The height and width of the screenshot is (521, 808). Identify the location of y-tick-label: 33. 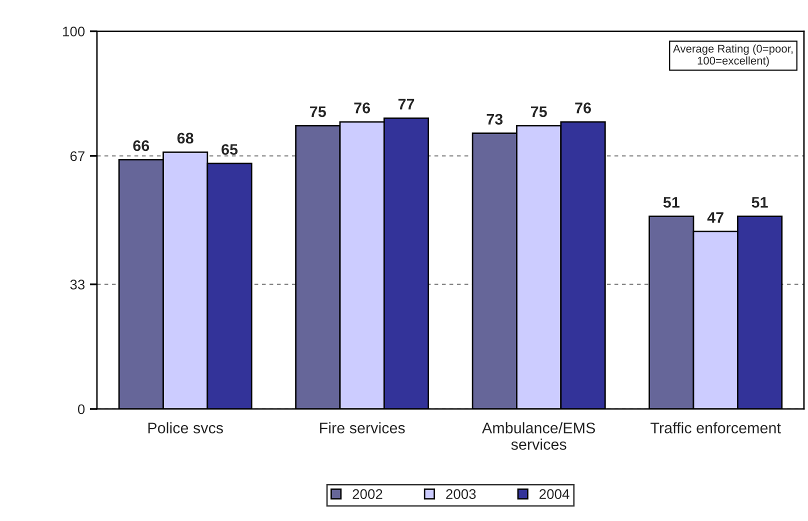
(77, 285).